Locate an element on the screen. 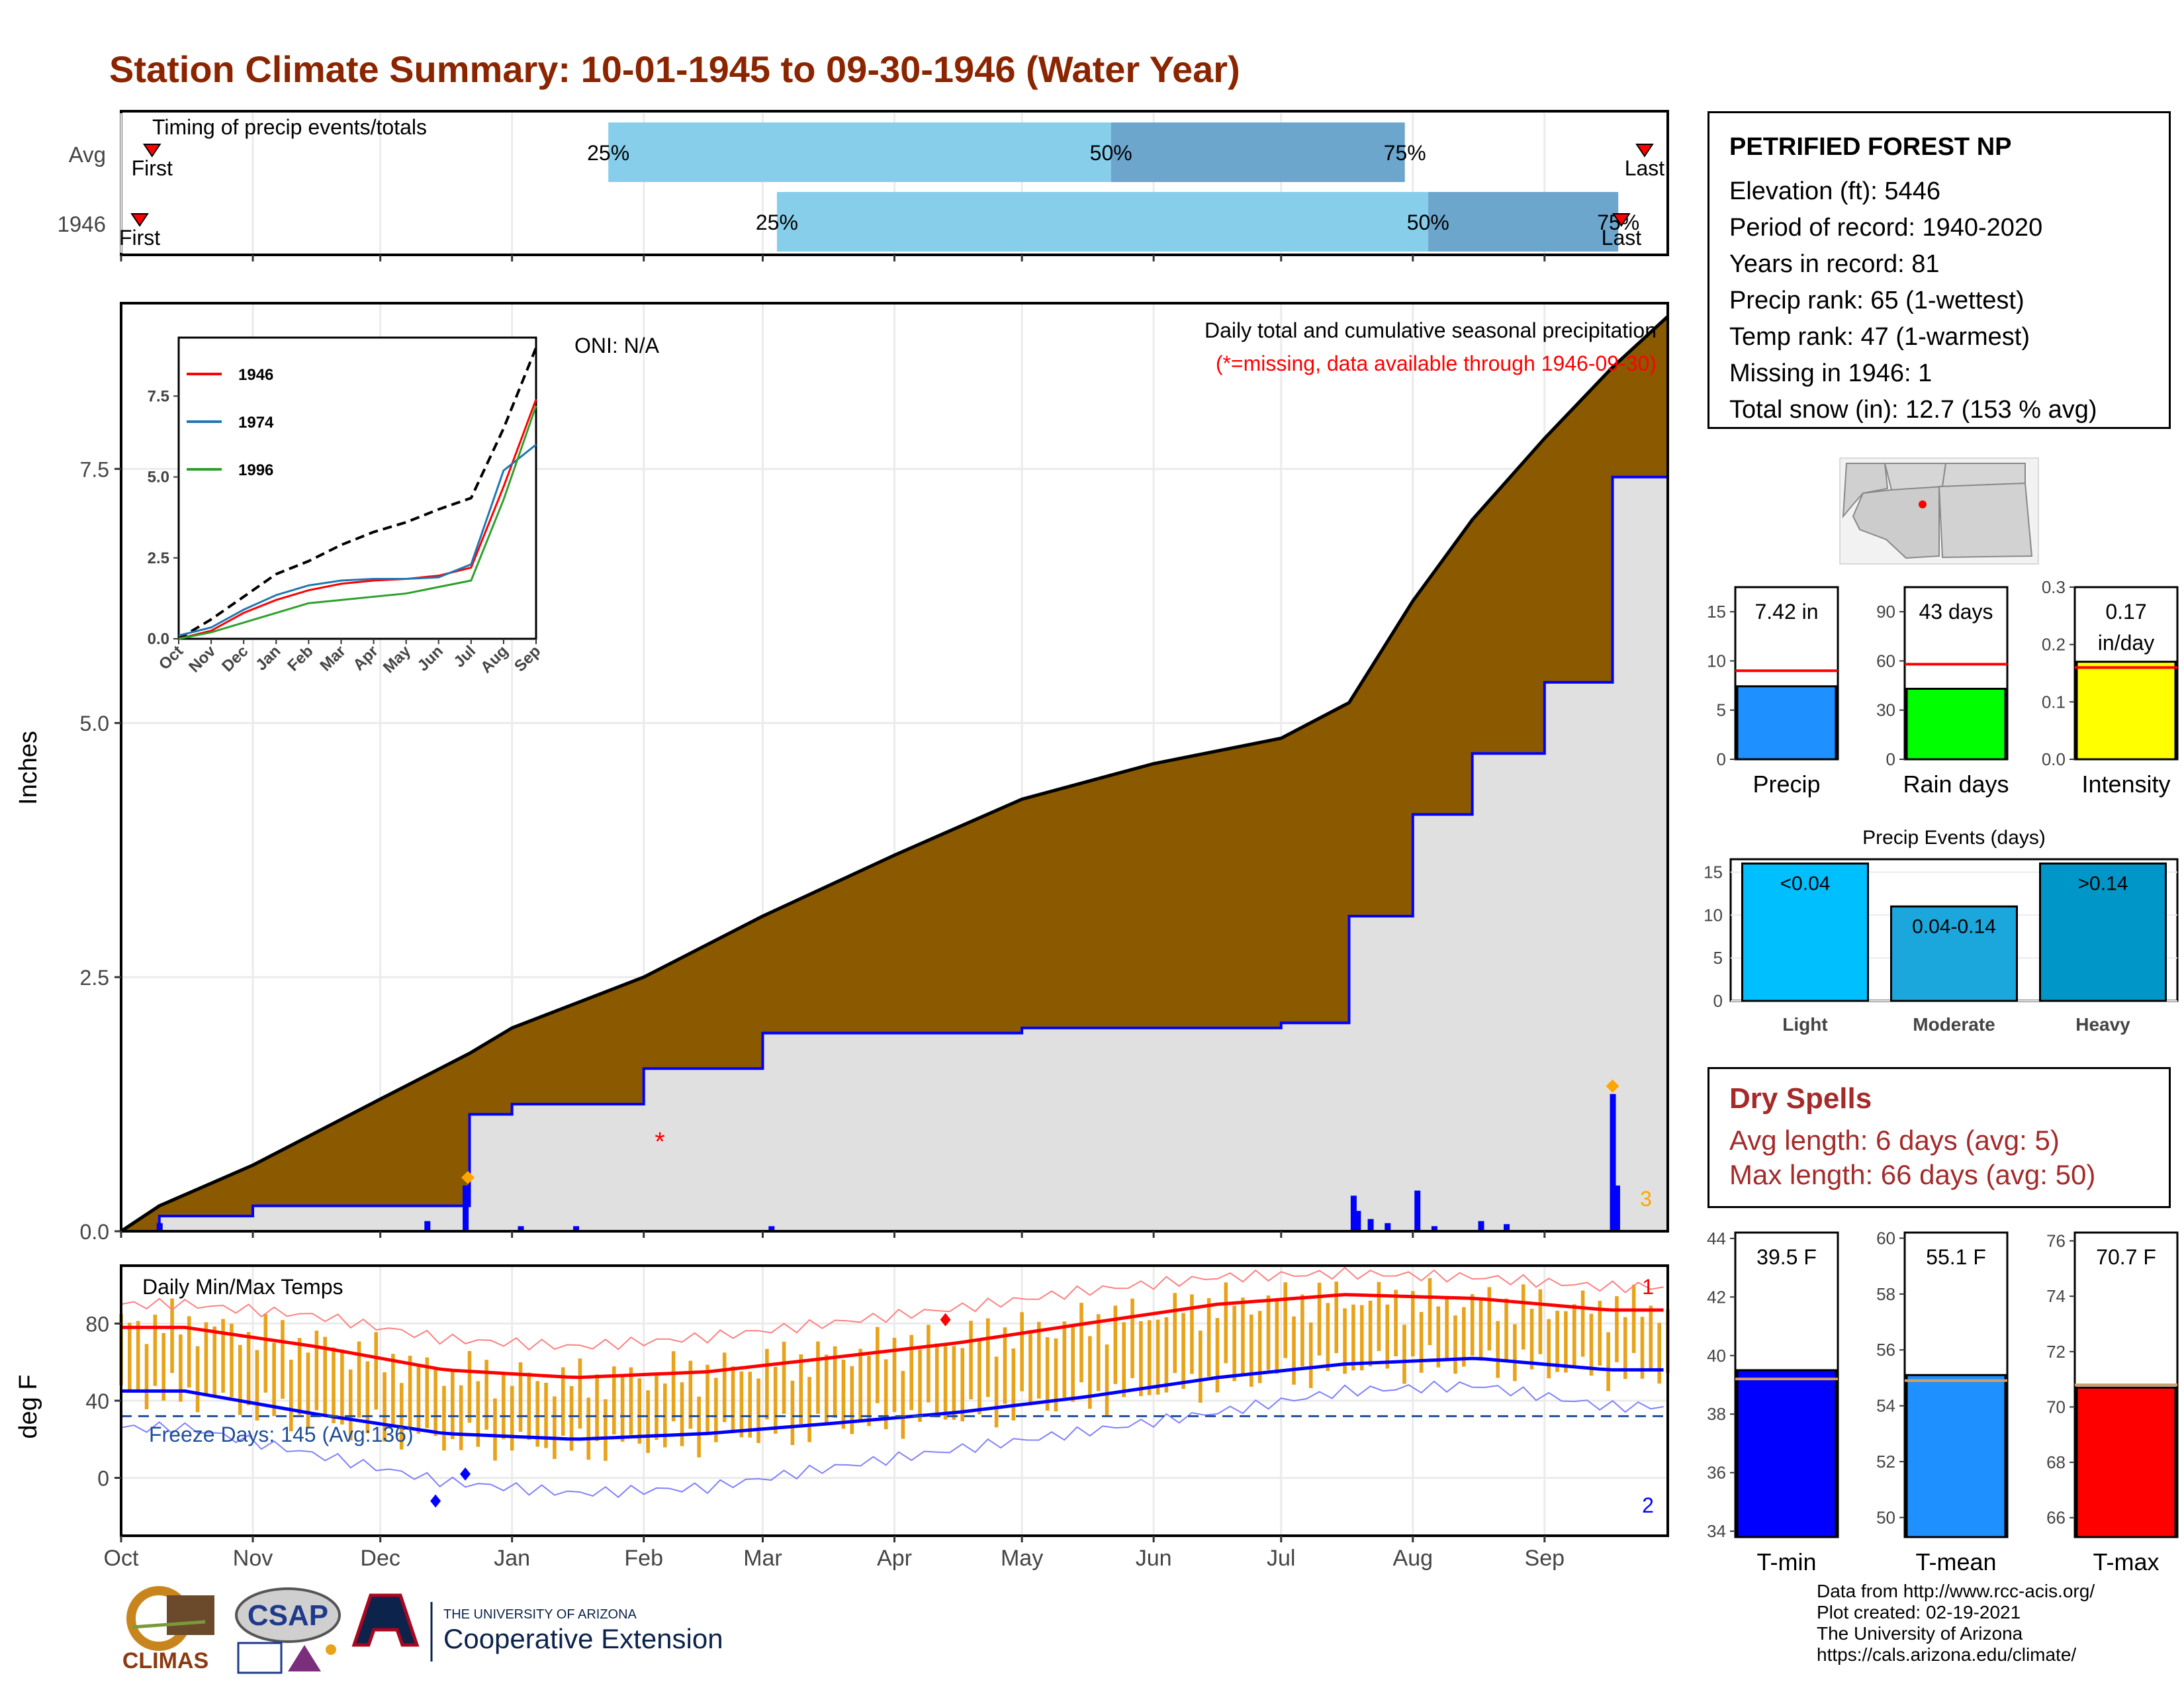 The width and height of the screenshot is (2184, 1688). dry-spells-avg: Avg length: 6 days (avg: 5) is located at coordinates (1894, 1140).